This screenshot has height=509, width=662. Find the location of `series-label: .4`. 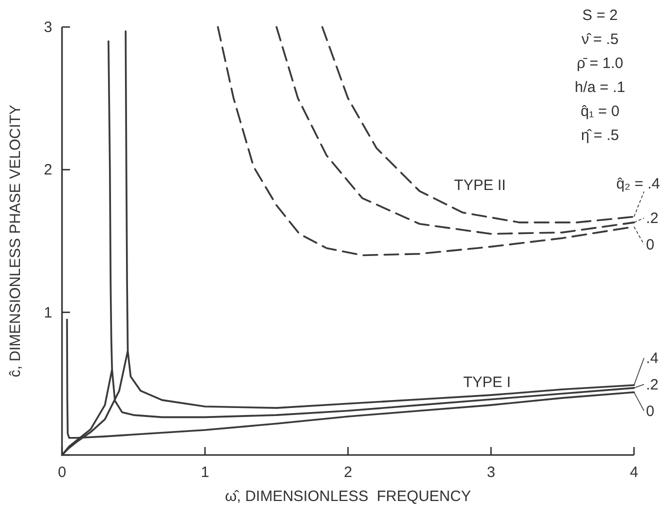

series-label: .4 is located at coordinates (652, 359).